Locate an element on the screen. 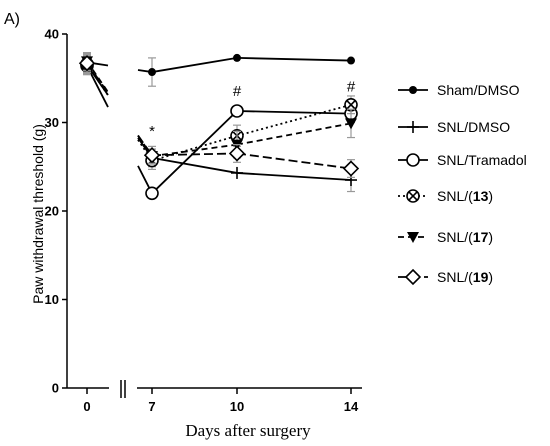 This screenshot has width=550, height=446. x-tick-label: 7 is located at coordinates (151, 406).